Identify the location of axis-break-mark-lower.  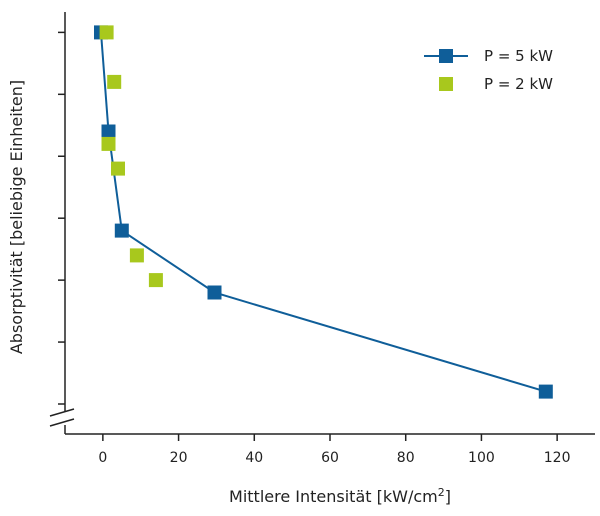
(62, 422).